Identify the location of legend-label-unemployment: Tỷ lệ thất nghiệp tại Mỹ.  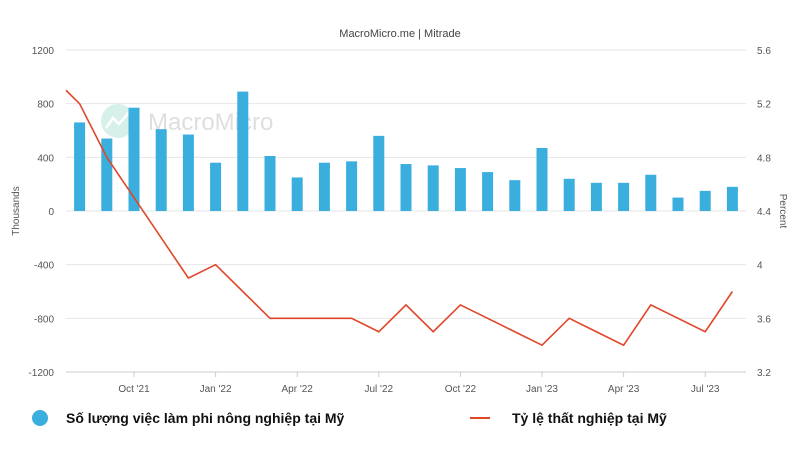
(589, 418).